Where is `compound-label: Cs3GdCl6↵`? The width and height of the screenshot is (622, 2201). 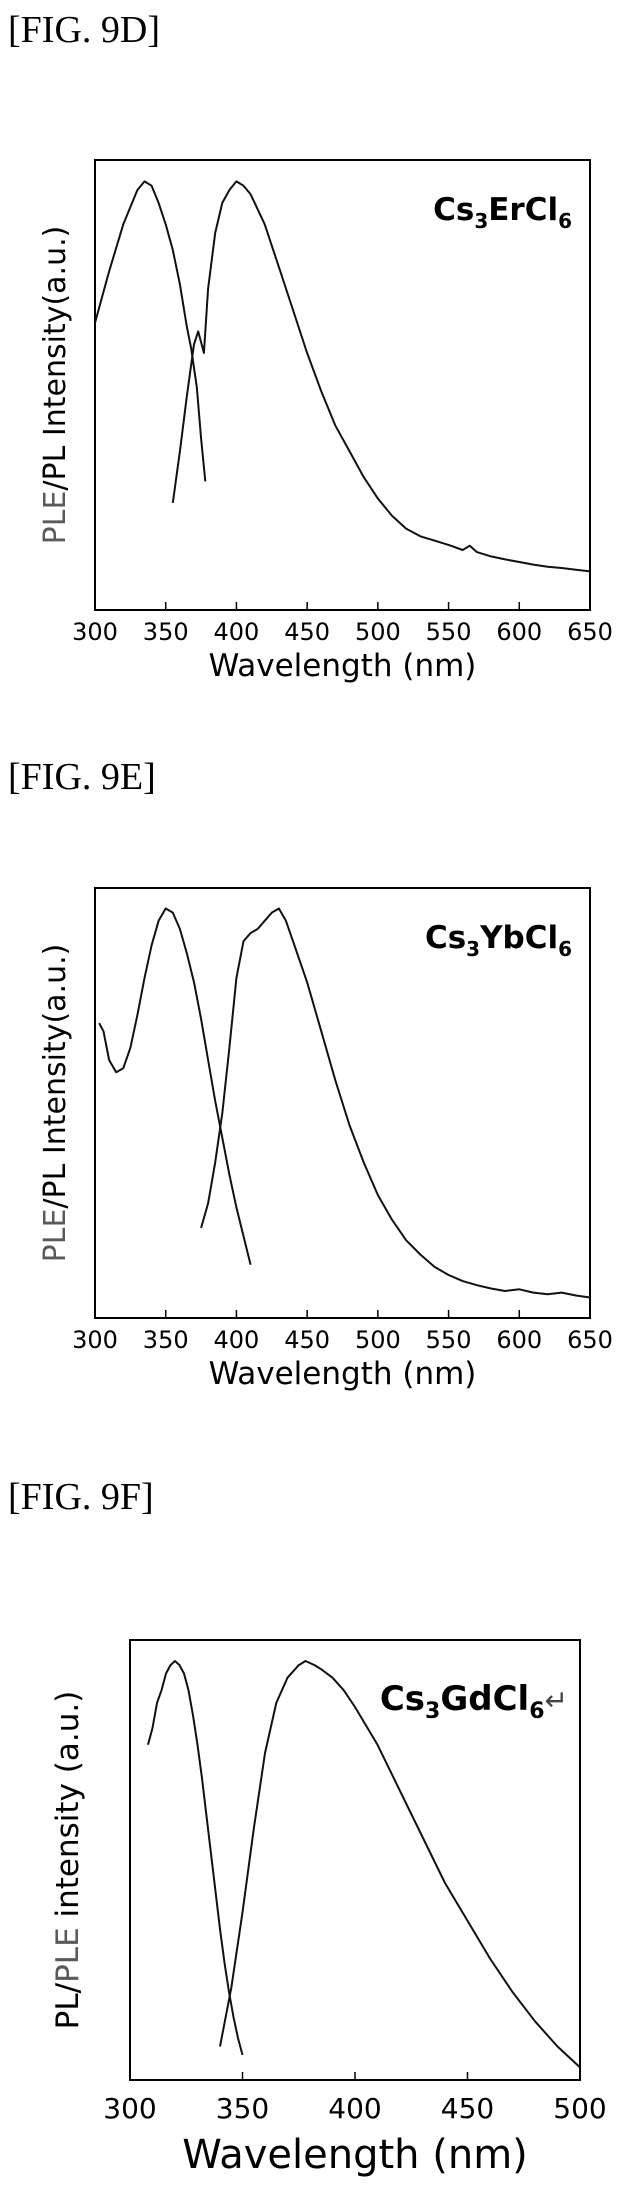 compound-label: Cs3GdCl6↵ is located at coordinates (474, 1701).